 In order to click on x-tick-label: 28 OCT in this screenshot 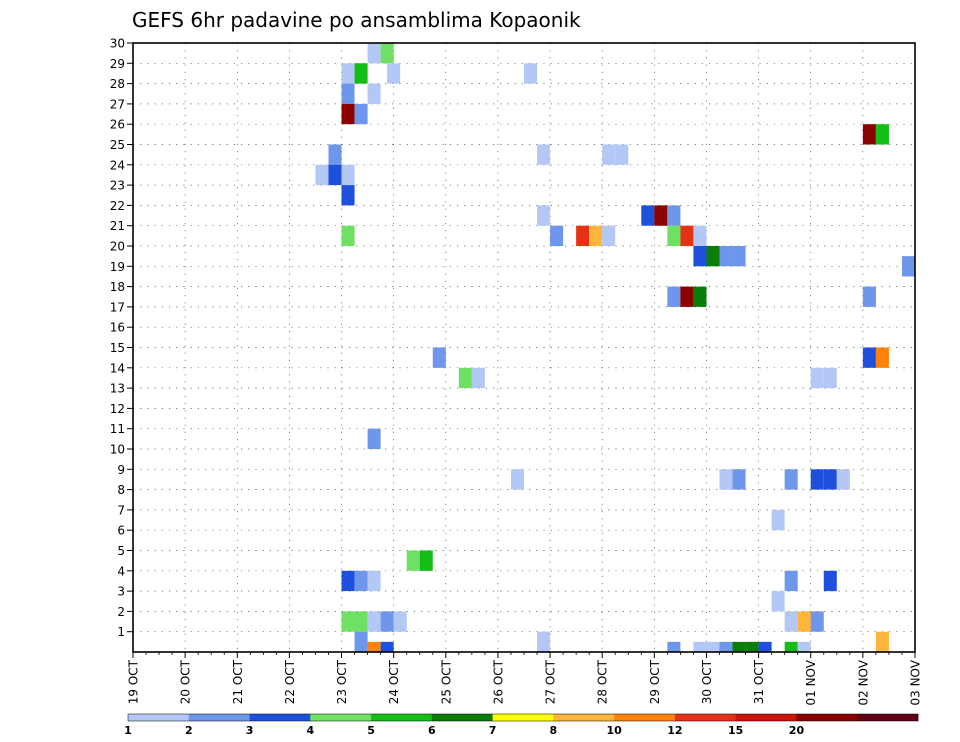, I will do `click(603, 681)`.